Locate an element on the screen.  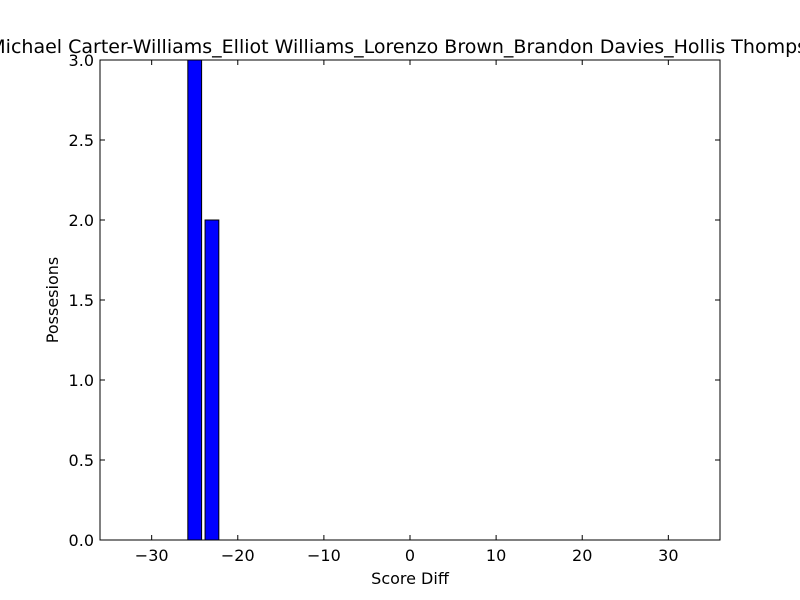
y-tick-label-2: 1.0 is located at coordinates (81, 380).